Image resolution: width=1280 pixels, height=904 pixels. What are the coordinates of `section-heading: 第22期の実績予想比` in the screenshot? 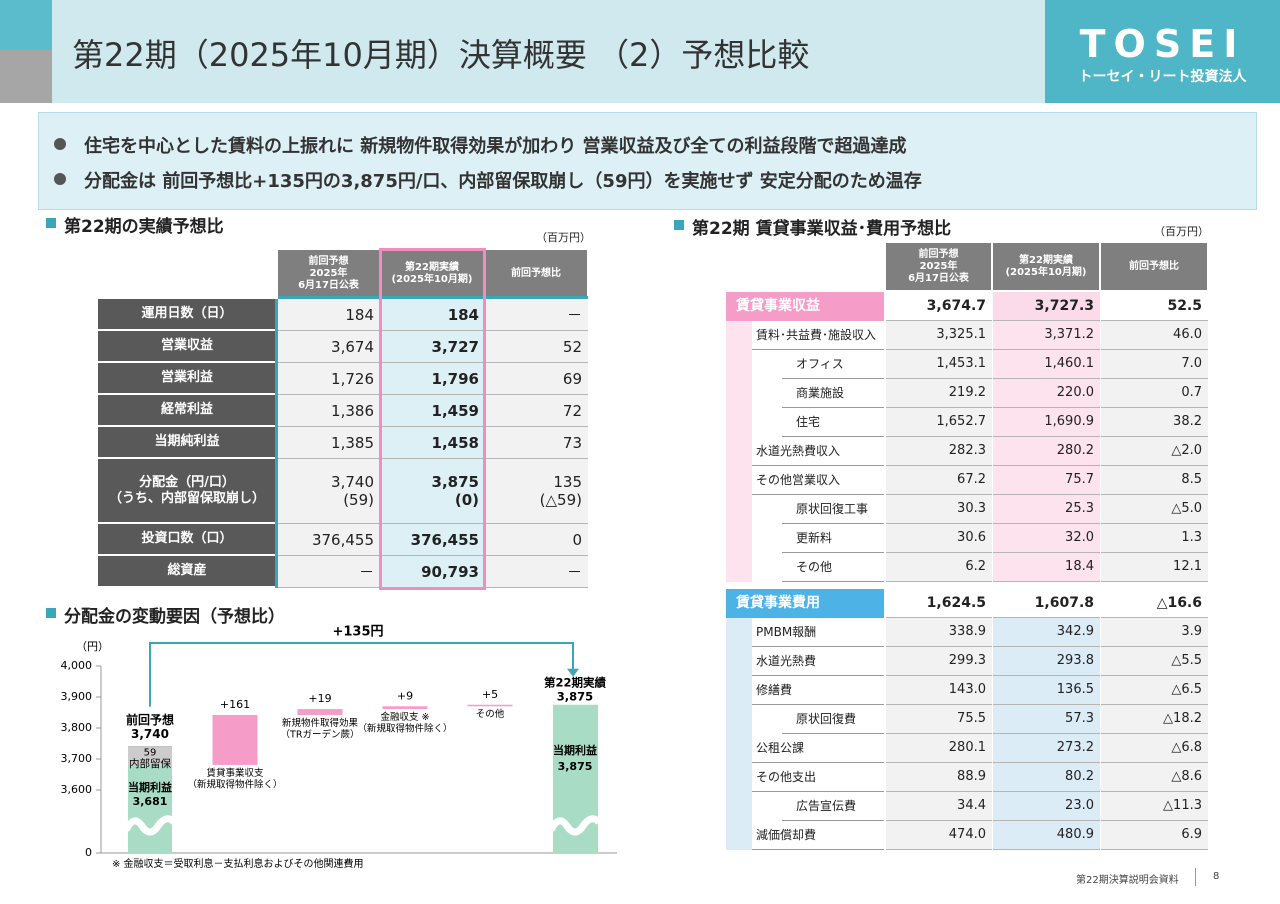 It's located at (144, 227).